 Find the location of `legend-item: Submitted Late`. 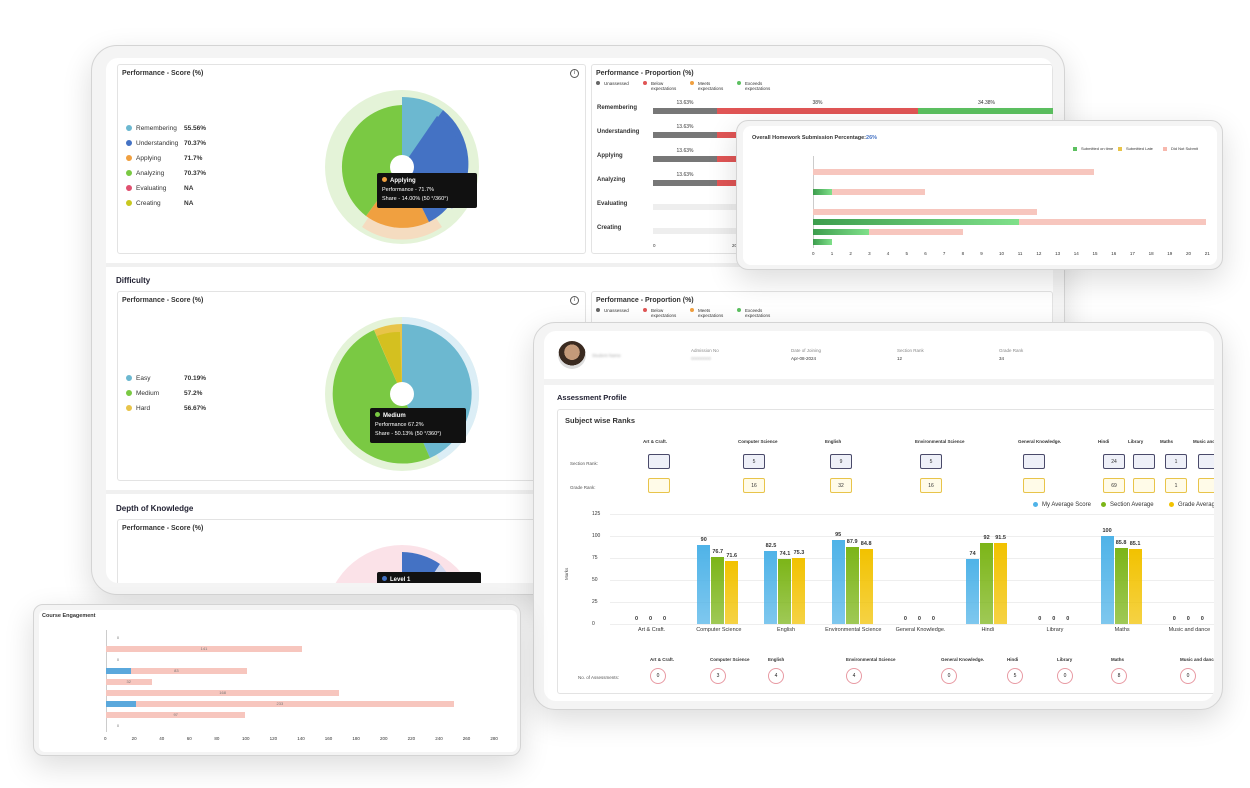

legend-item: Submitted Late is located at coordinates (1135, 148).